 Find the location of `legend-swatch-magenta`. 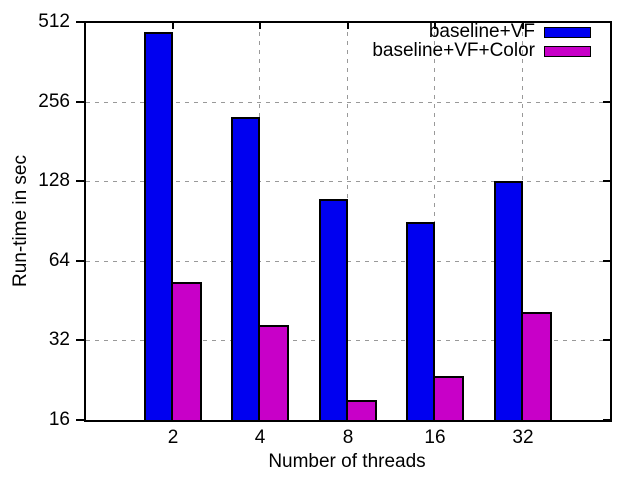

legend-swatch-magenta is located at coordinates (567, 51).